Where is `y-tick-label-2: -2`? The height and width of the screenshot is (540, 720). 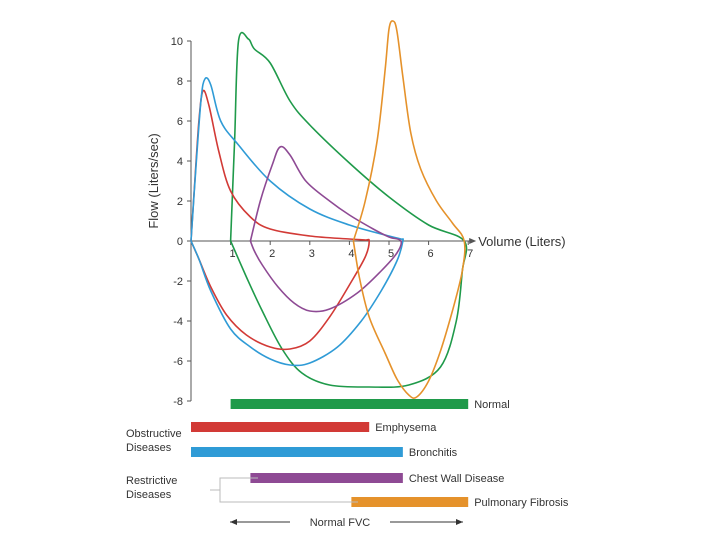 y-tick-label-2: -2 is located at coordinates (178, 282).